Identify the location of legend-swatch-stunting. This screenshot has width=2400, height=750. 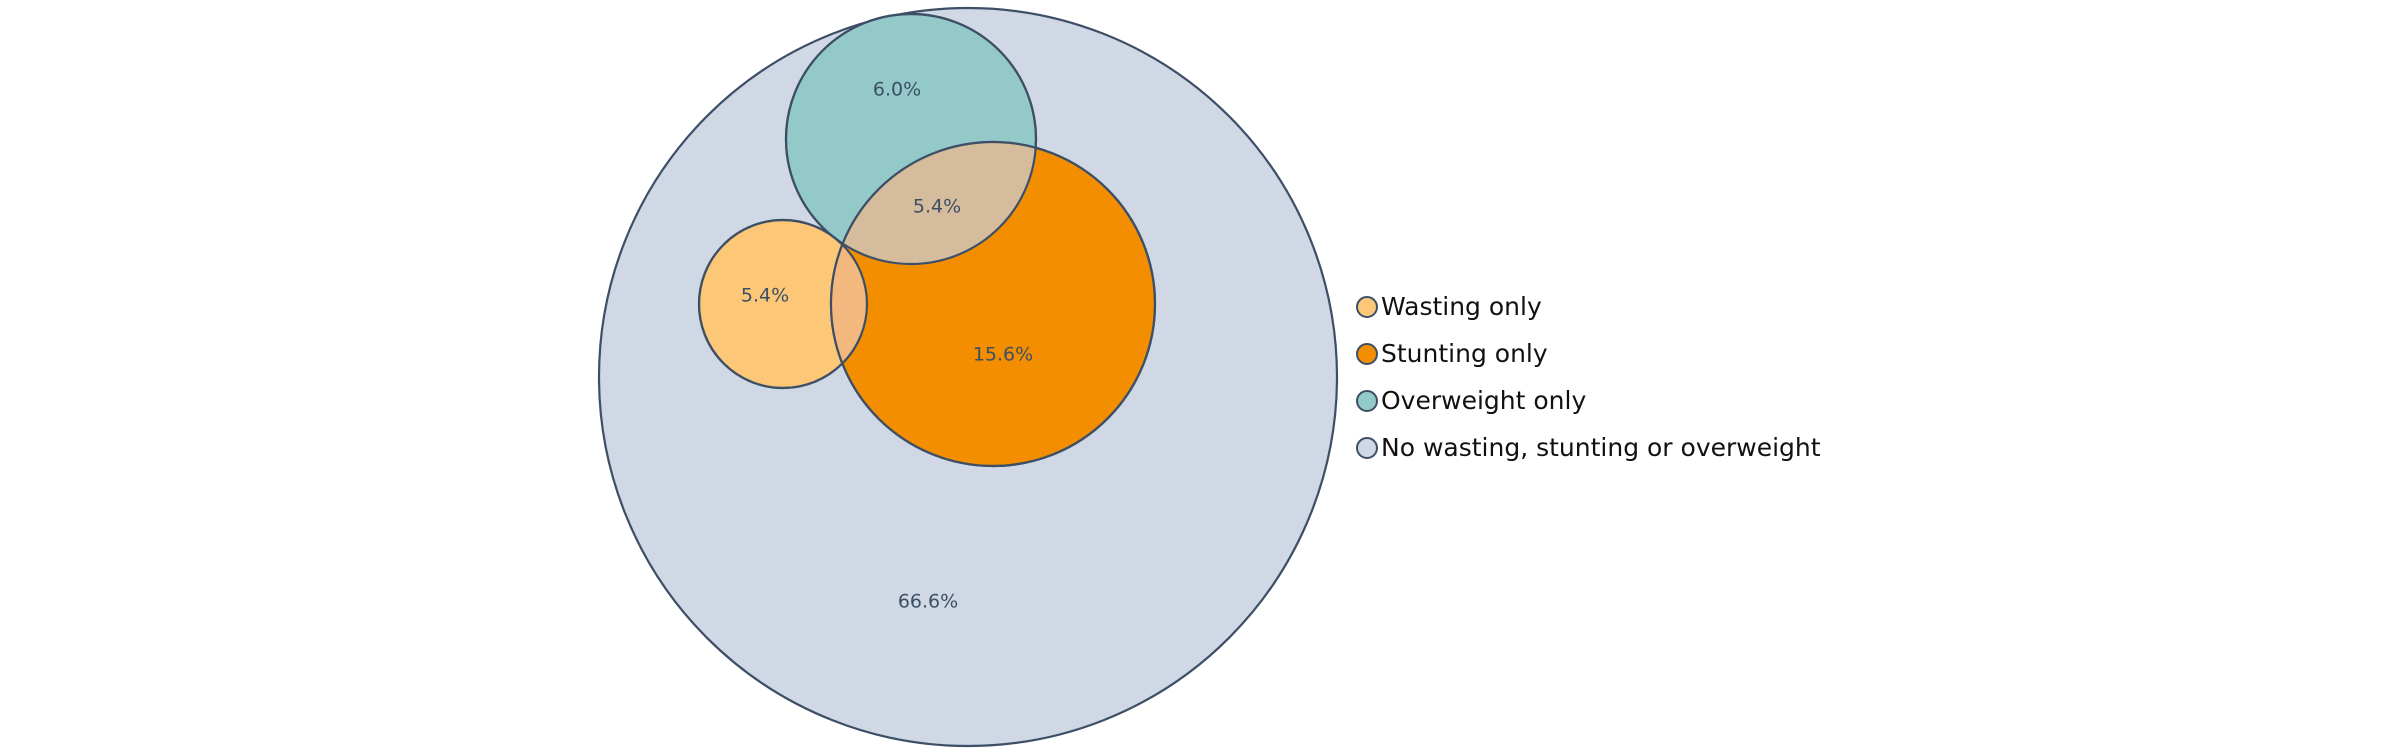
(1367, 354).